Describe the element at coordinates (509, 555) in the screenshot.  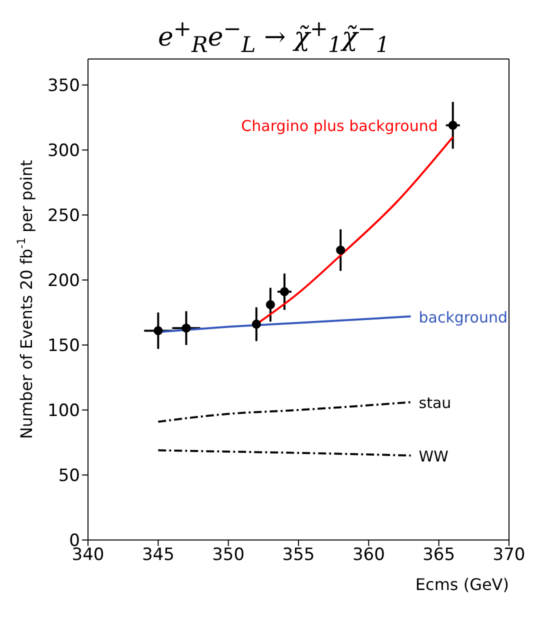
I see `x-tick-label: 370` at that location.